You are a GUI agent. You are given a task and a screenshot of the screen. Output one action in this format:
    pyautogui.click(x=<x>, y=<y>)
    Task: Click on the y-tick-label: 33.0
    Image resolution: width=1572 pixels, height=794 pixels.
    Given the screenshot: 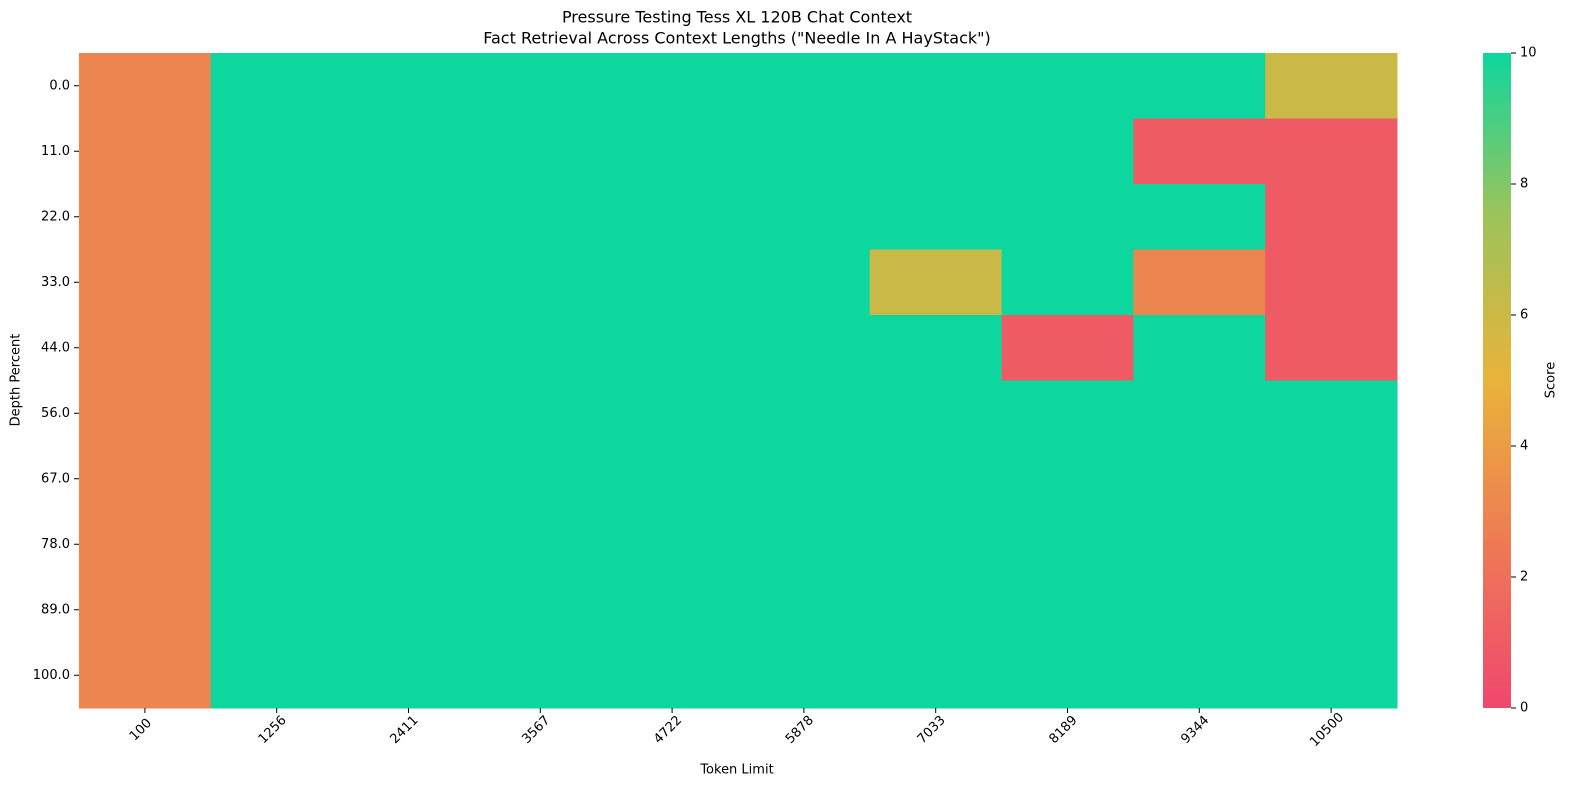 What is the action you would take?
    pyautogui.click(x=55, y=282)
    